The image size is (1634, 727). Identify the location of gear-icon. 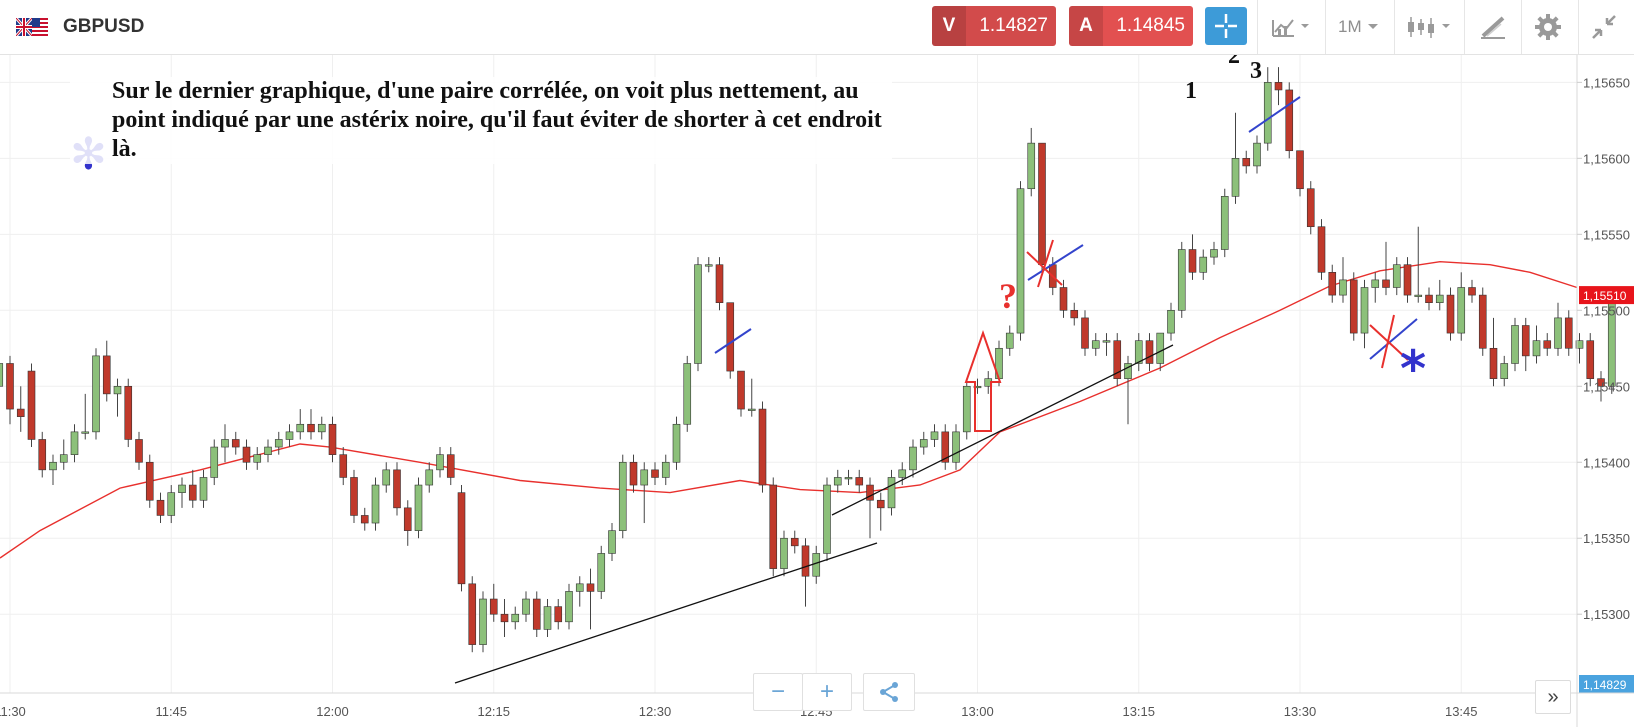
(1548, 27).